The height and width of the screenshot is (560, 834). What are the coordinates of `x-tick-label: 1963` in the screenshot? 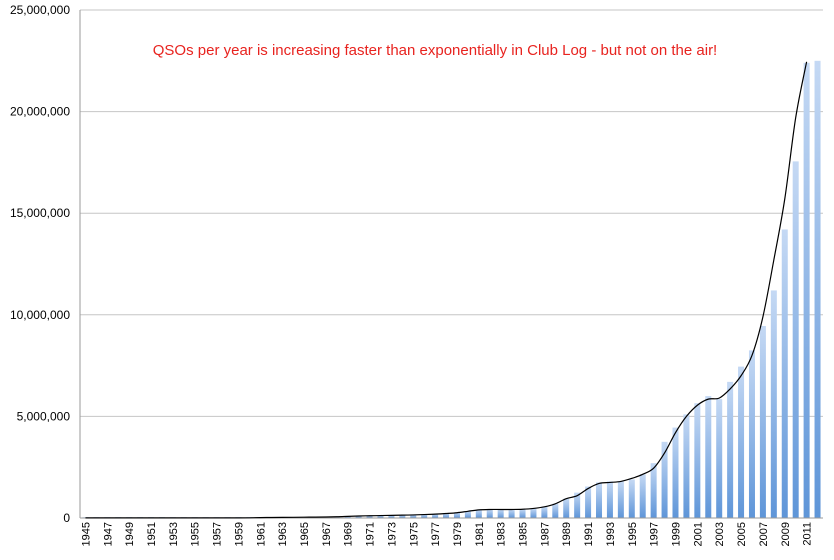 It's located at (283, 534).